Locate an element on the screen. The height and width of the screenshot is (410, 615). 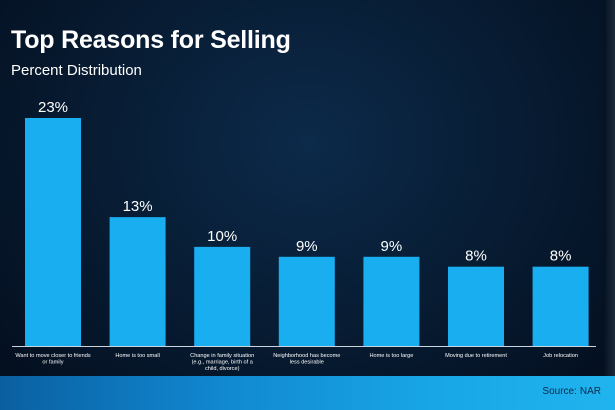
right-edge-strip is located at coordinates (609, 188).